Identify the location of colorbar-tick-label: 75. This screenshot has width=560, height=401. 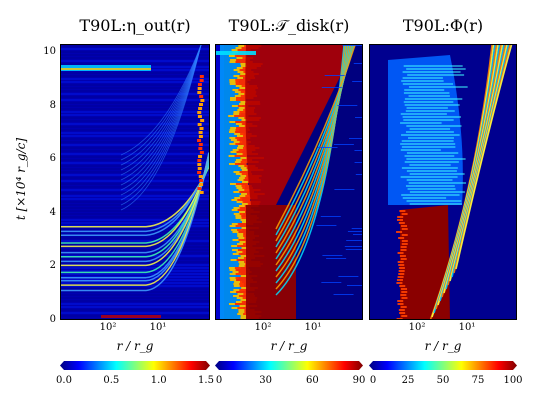
(478, 380).